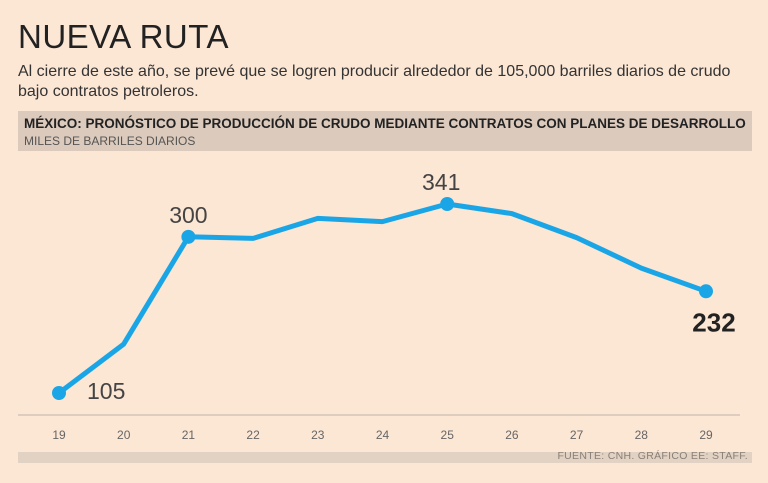  I want to click on chart-unit-label: MILES DE BARRILES DIARIOS, so click(110, 141).